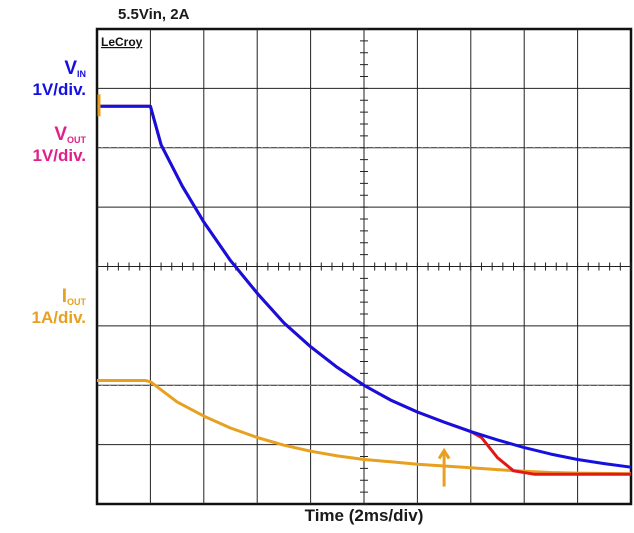  Describe the element at coordinates (64, 296) in the screenshot. I see `iout-symbol: I` at that location.